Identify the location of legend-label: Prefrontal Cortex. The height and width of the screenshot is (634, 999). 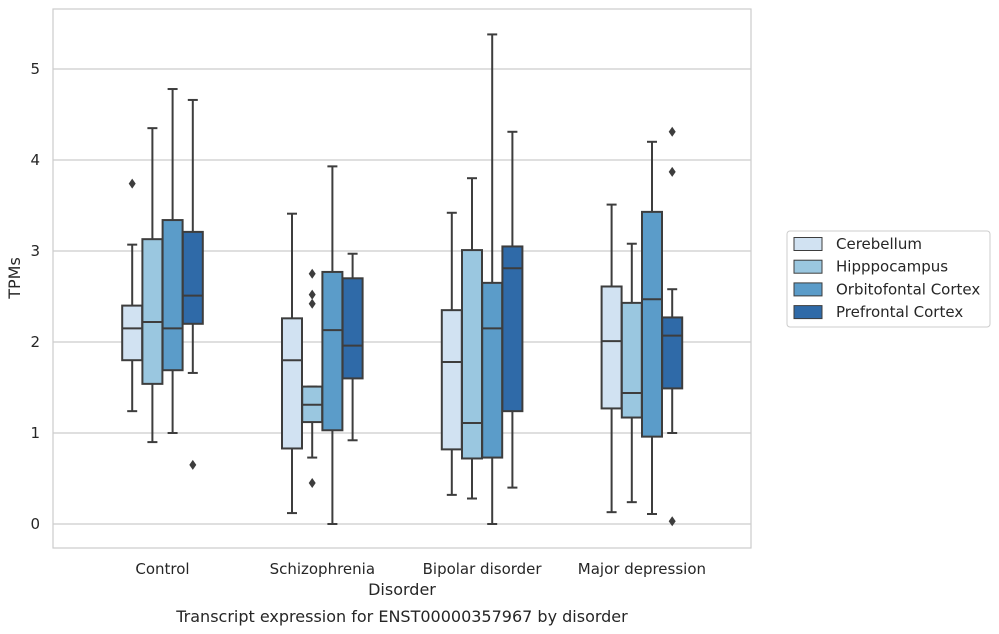
(899, 312).